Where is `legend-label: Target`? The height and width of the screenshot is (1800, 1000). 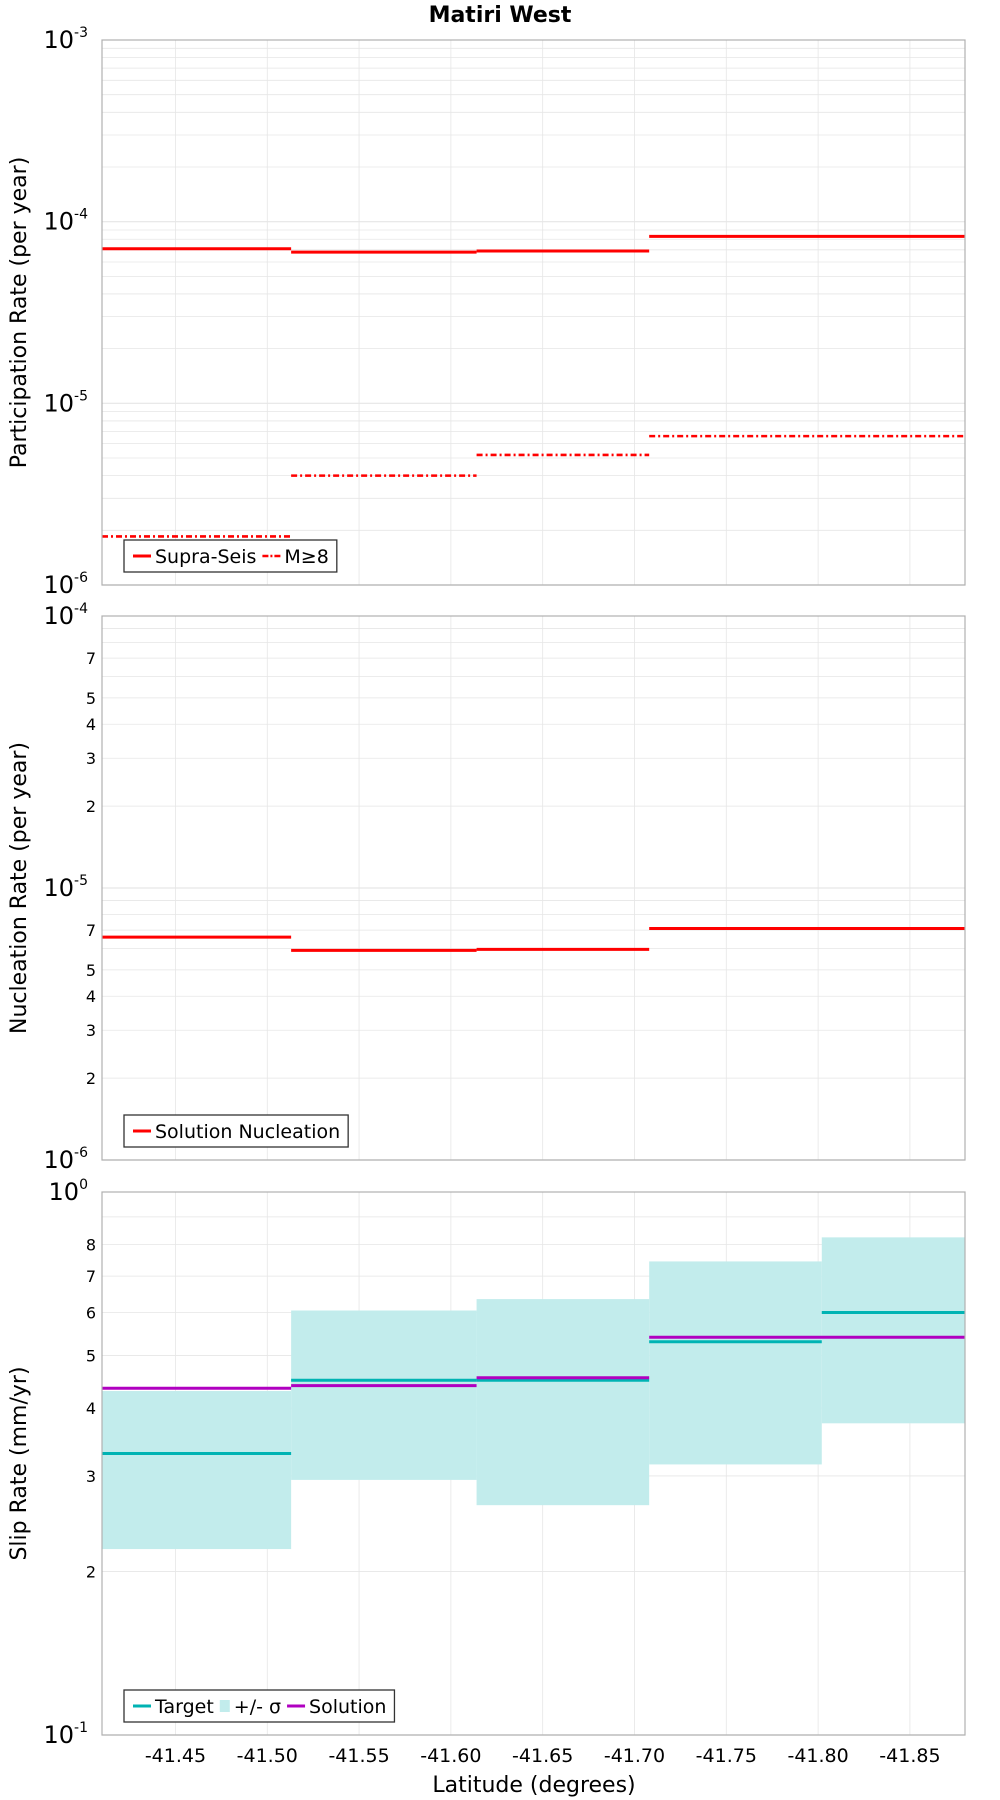 legend-label: Target is located at coordinates (184, 1707).